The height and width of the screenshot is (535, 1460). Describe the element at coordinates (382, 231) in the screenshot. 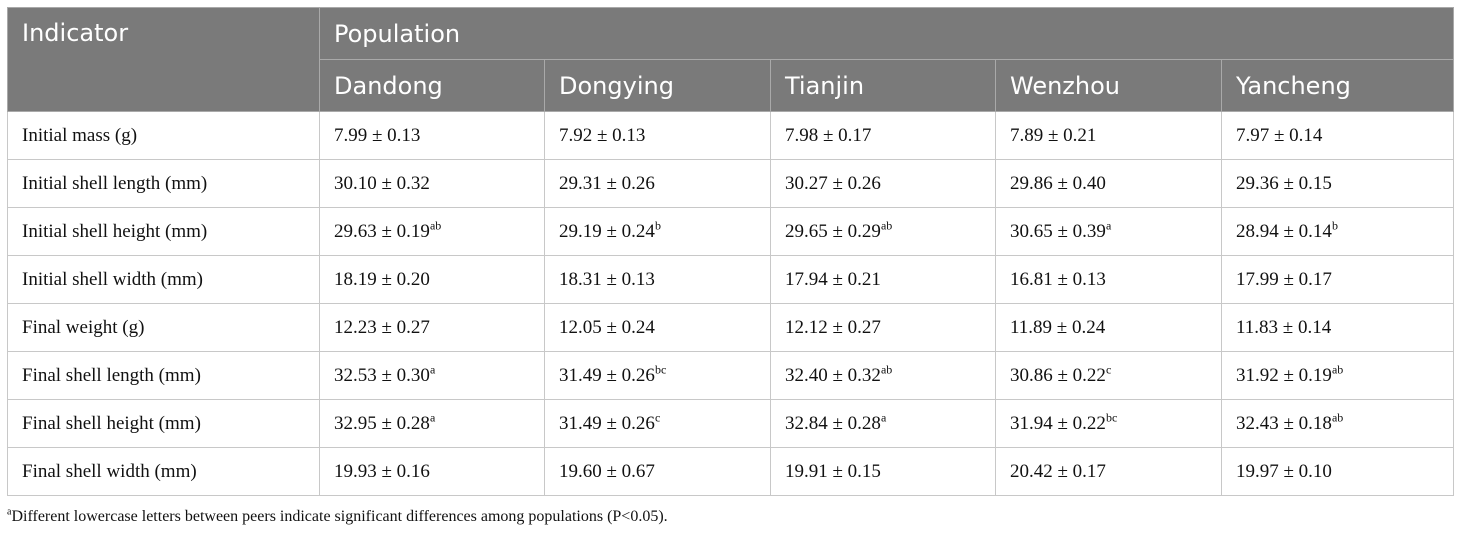

I see `cell-value: 29.63 ± 0.19` at that location.